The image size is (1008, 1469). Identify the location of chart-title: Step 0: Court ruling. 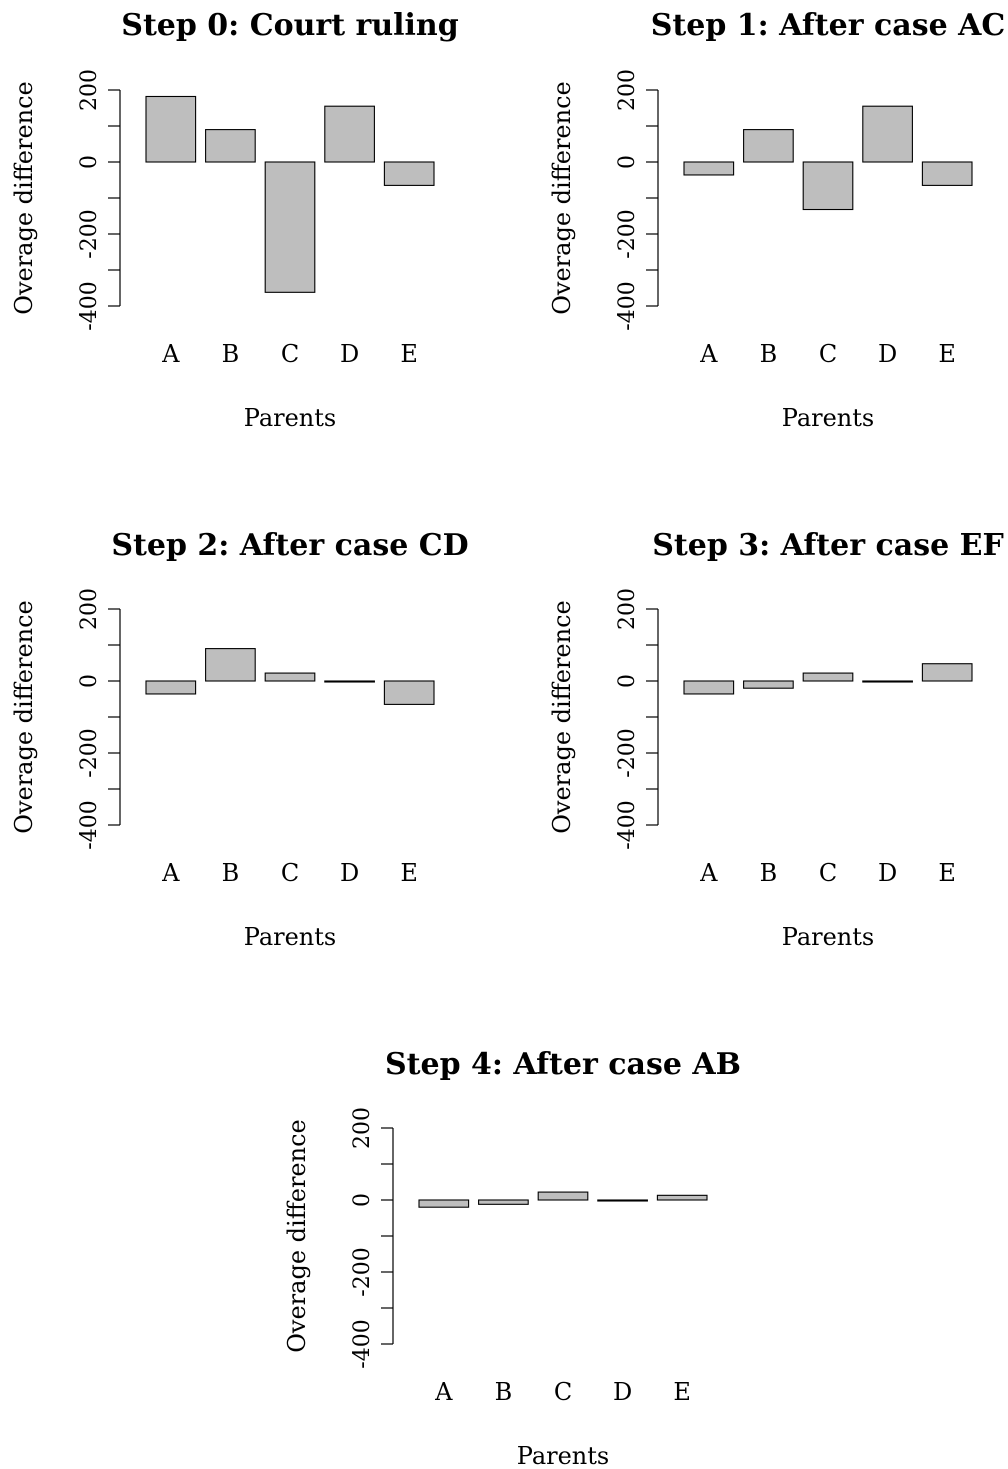
(289, 25).